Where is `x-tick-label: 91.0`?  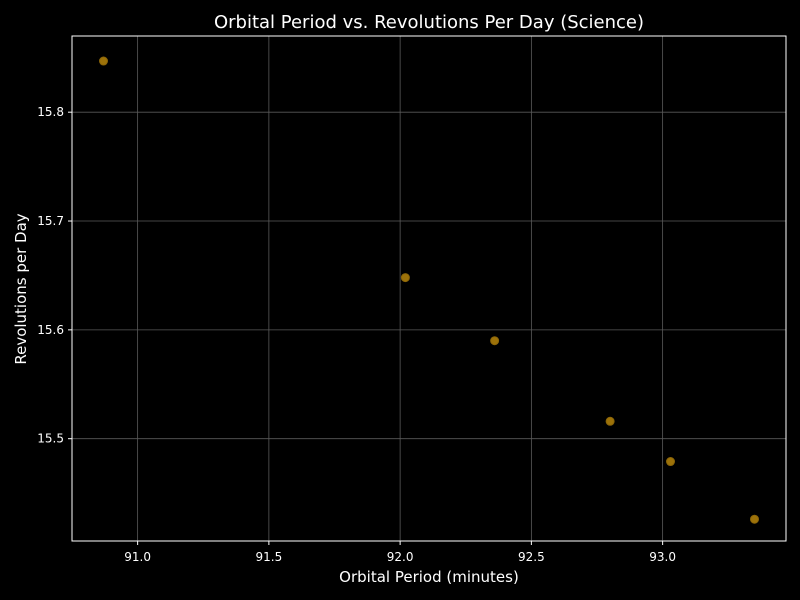 x-tick-label: 91.0 is located at coordinates (137, 557).